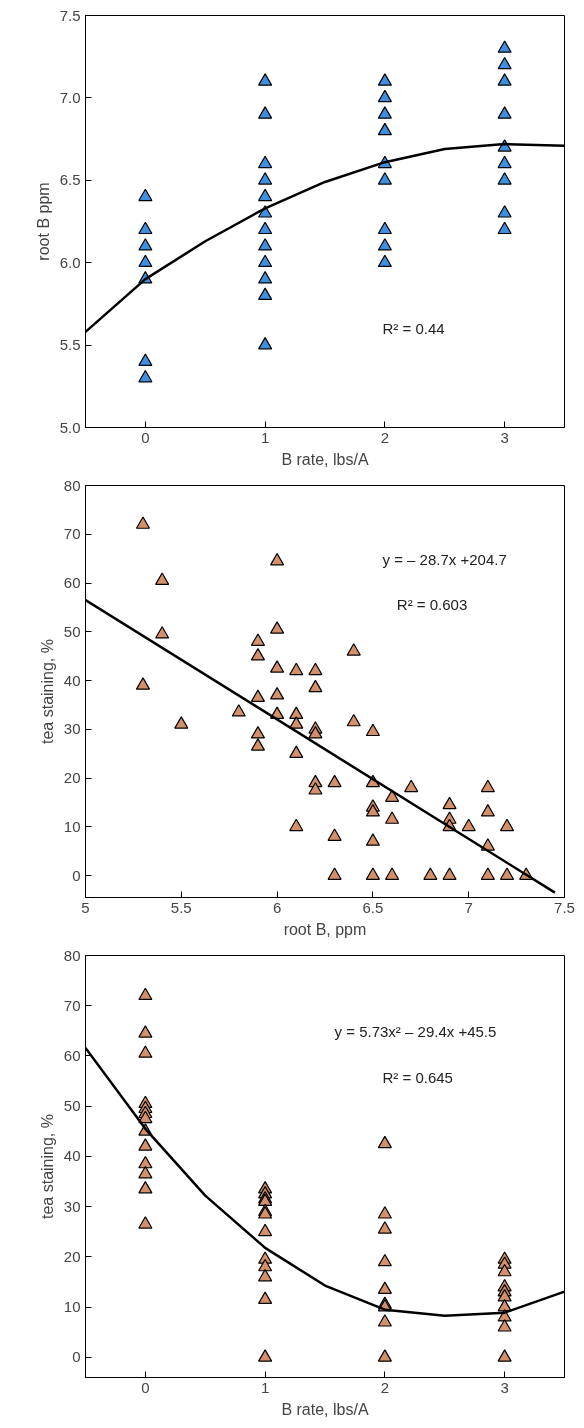 The width and height of the screenshot is (584, 1428). Describe the element at coordinates (70, 15) in the screenshot. I see `y-tick-label: 7.5` at that location.